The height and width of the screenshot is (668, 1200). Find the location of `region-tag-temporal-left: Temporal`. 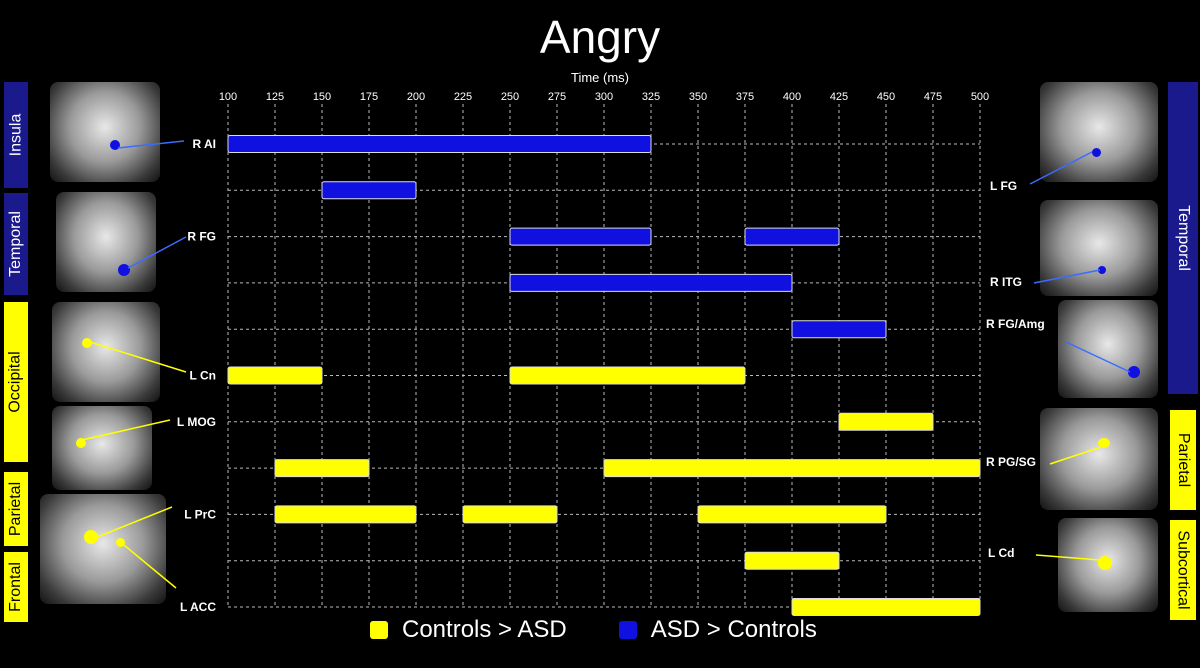

region-tag-temporal-left: Temporal is located at coordinates (16, 244).